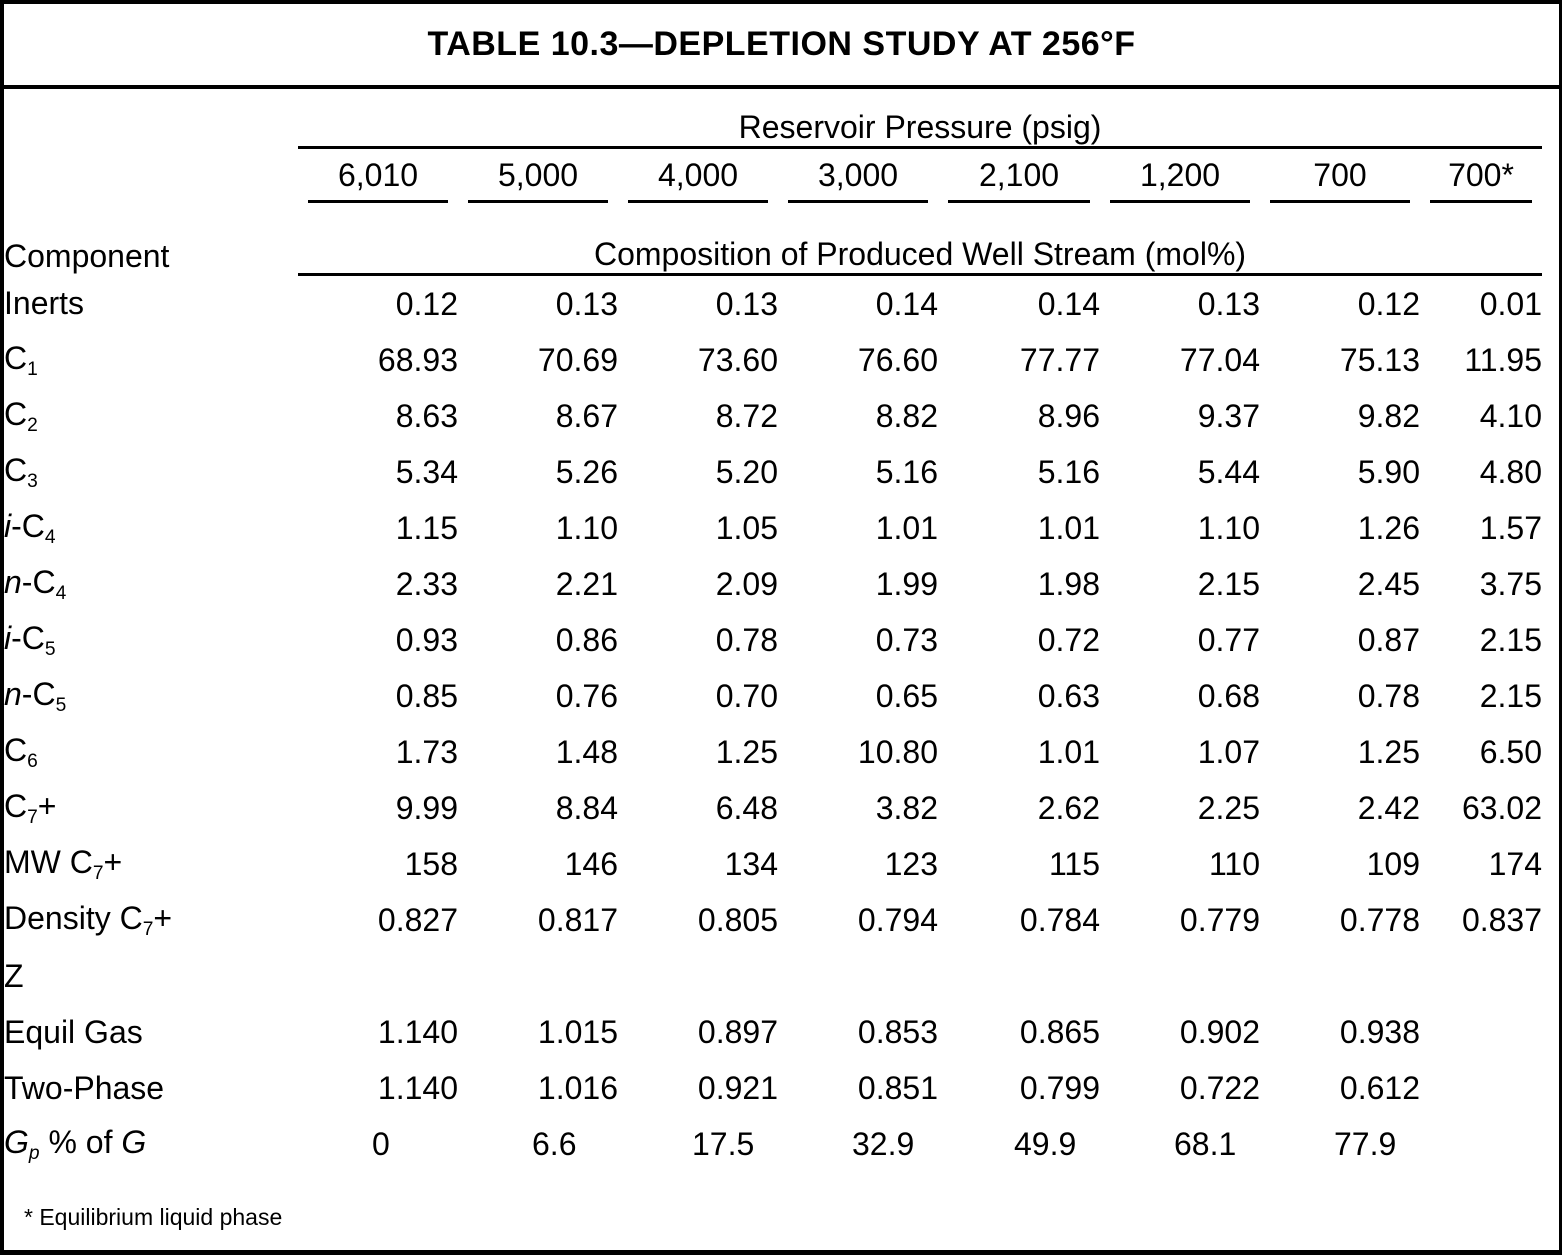 The height and width of the screenshot is (1255, 1562). What do you see at coordinates (1219, 1087) in the screenshot?
I see `cell-two-phase-col6: 0.722` at bounding box center [1219, 1087].